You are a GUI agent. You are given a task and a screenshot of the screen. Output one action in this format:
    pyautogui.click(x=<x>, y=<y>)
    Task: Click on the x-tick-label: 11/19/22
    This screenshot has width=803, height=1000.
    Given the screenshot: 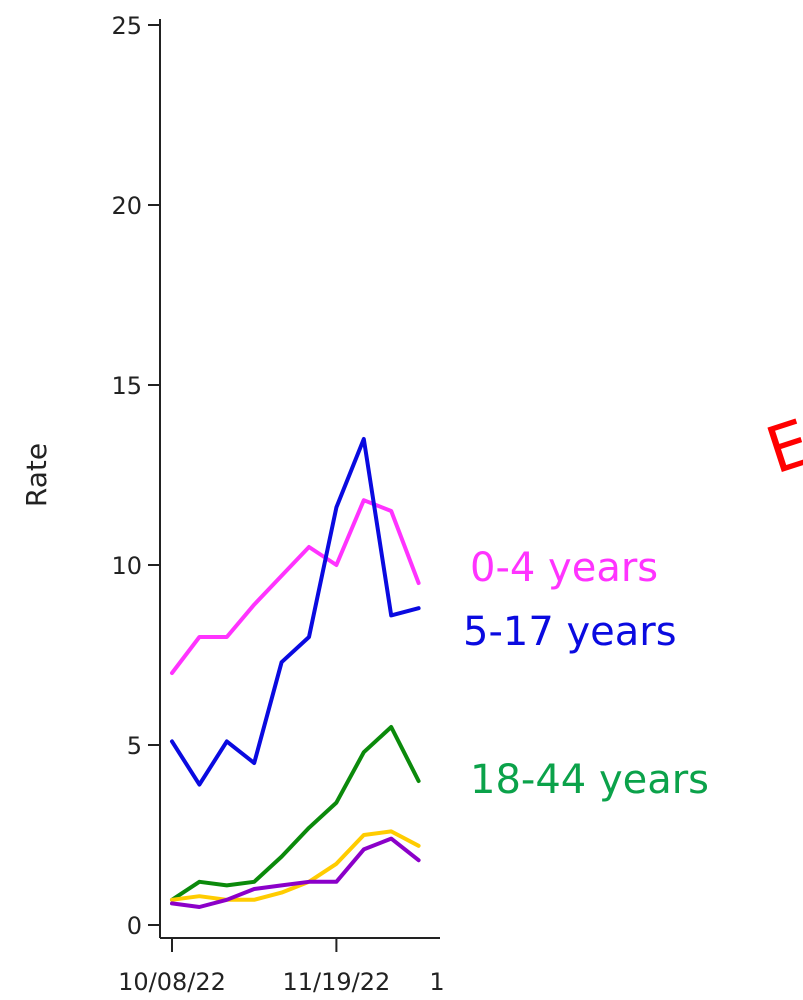 What is the action you would take?
    pyautogui.click(x=337, y=982)
    